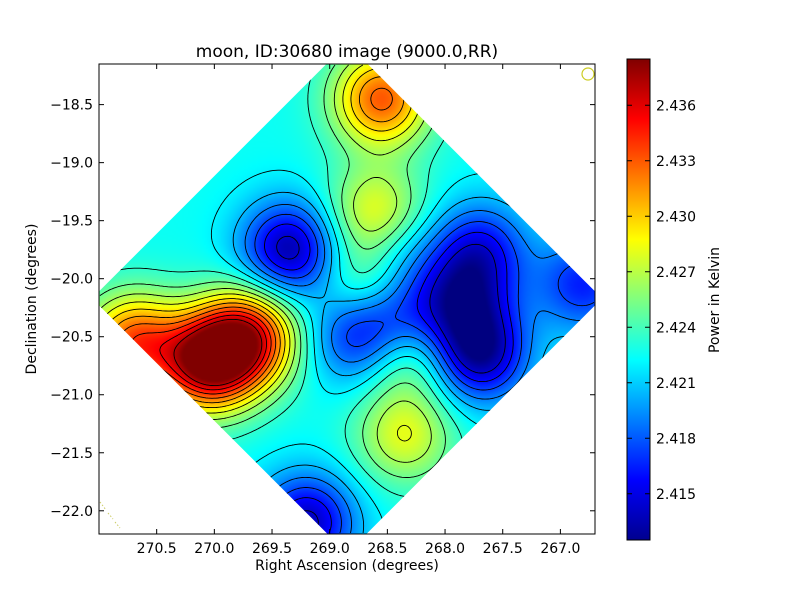 This screenshot has height=600, width=800. I want to click on y-tick-label: −19.0, so click(71, 164).